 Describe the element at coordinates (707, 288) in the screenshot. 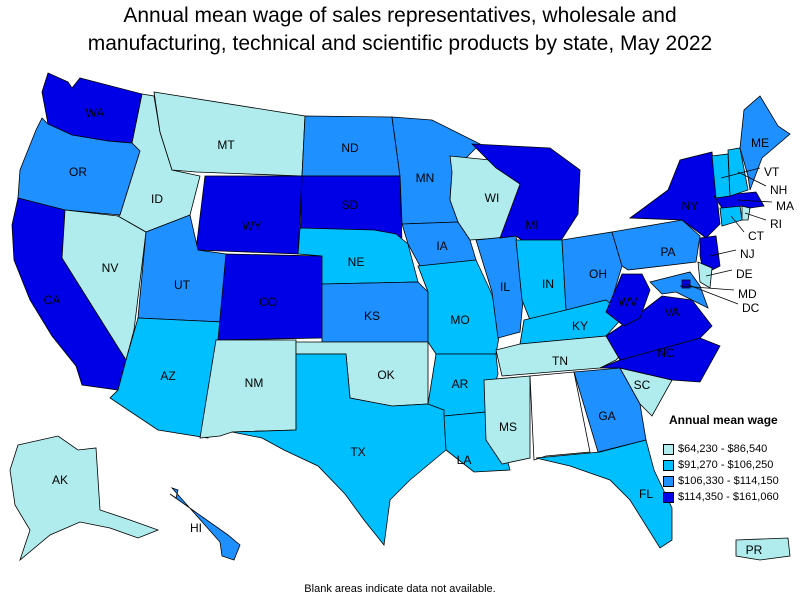

I see `callout-line-md` at that location.